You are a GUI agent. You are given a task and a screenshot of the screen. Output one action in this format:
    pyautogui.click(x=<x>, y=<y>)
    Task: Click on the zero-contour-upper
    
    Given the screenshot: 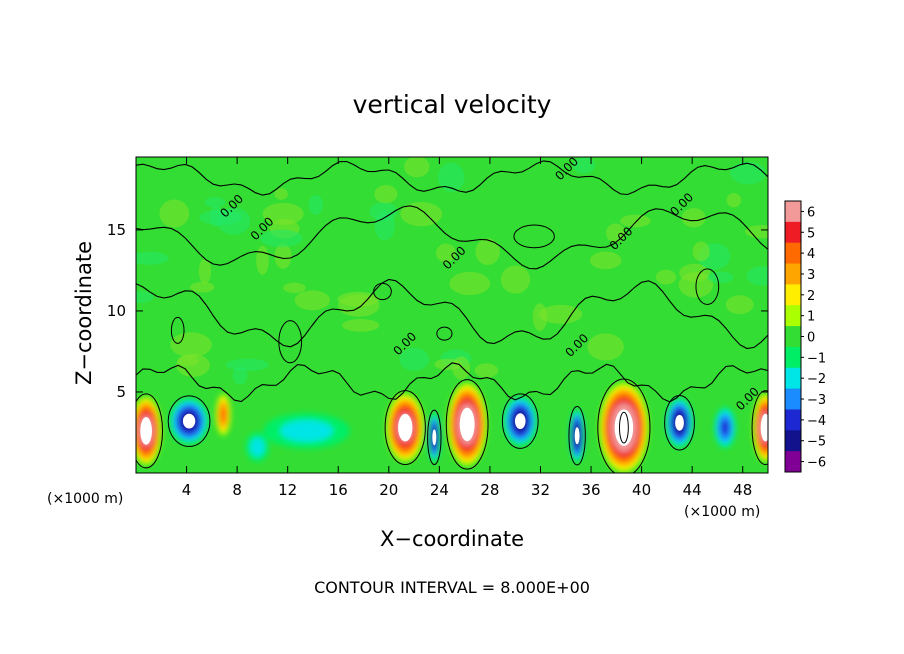 What is the action you would take?
    pyautogui.click(x=452, y=237)
    